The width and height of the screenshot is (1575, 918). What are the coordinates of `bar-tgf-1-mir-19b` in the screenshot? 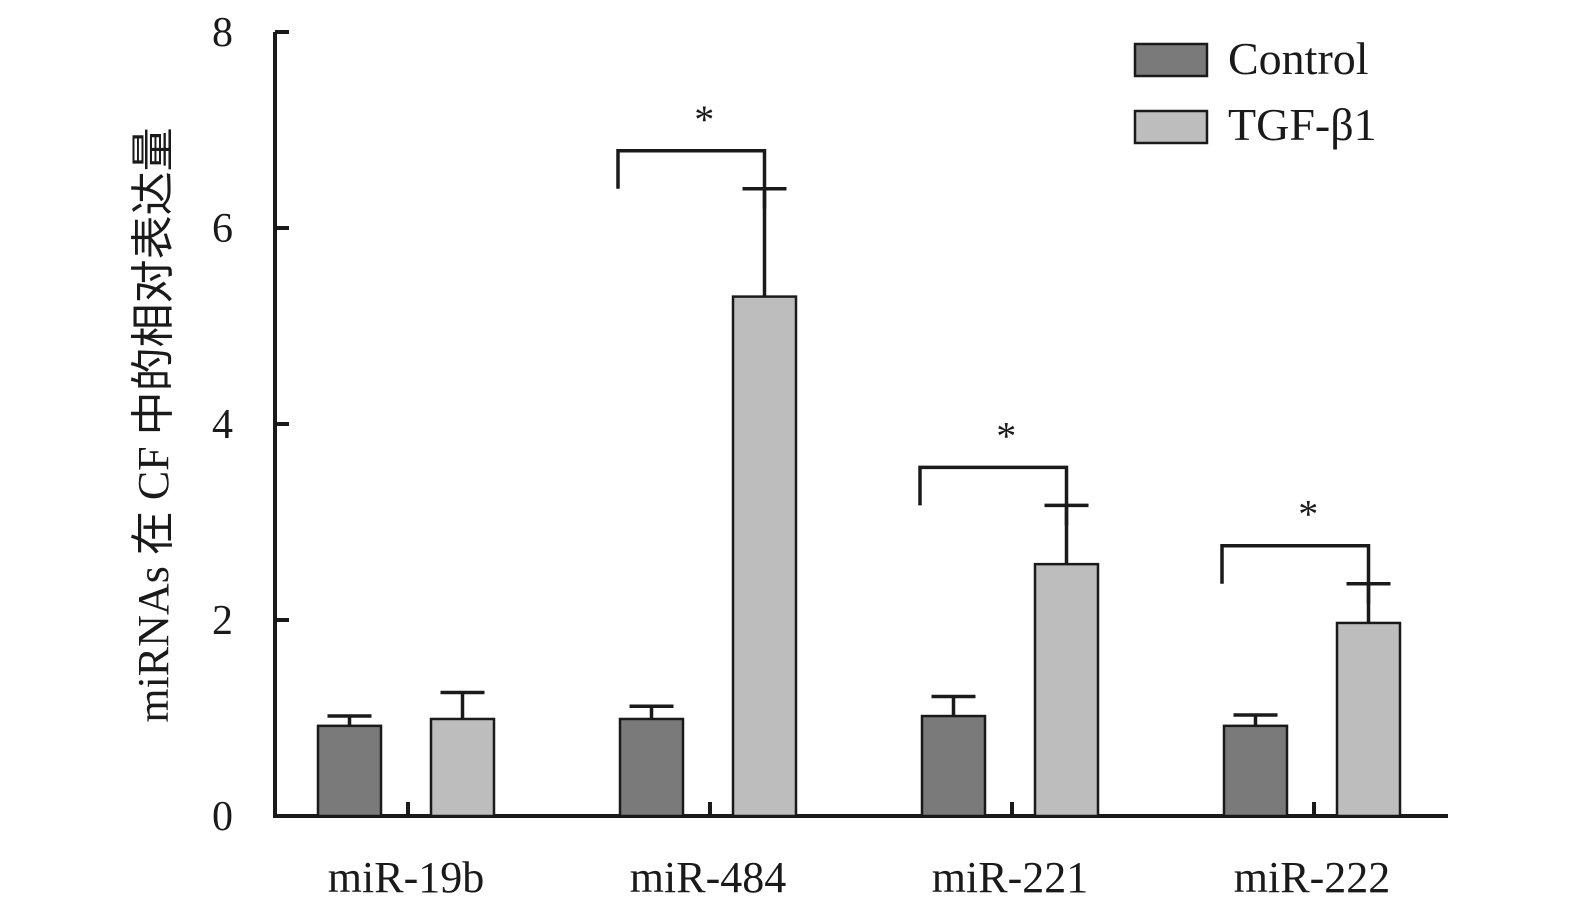 It's located at (462, 767).